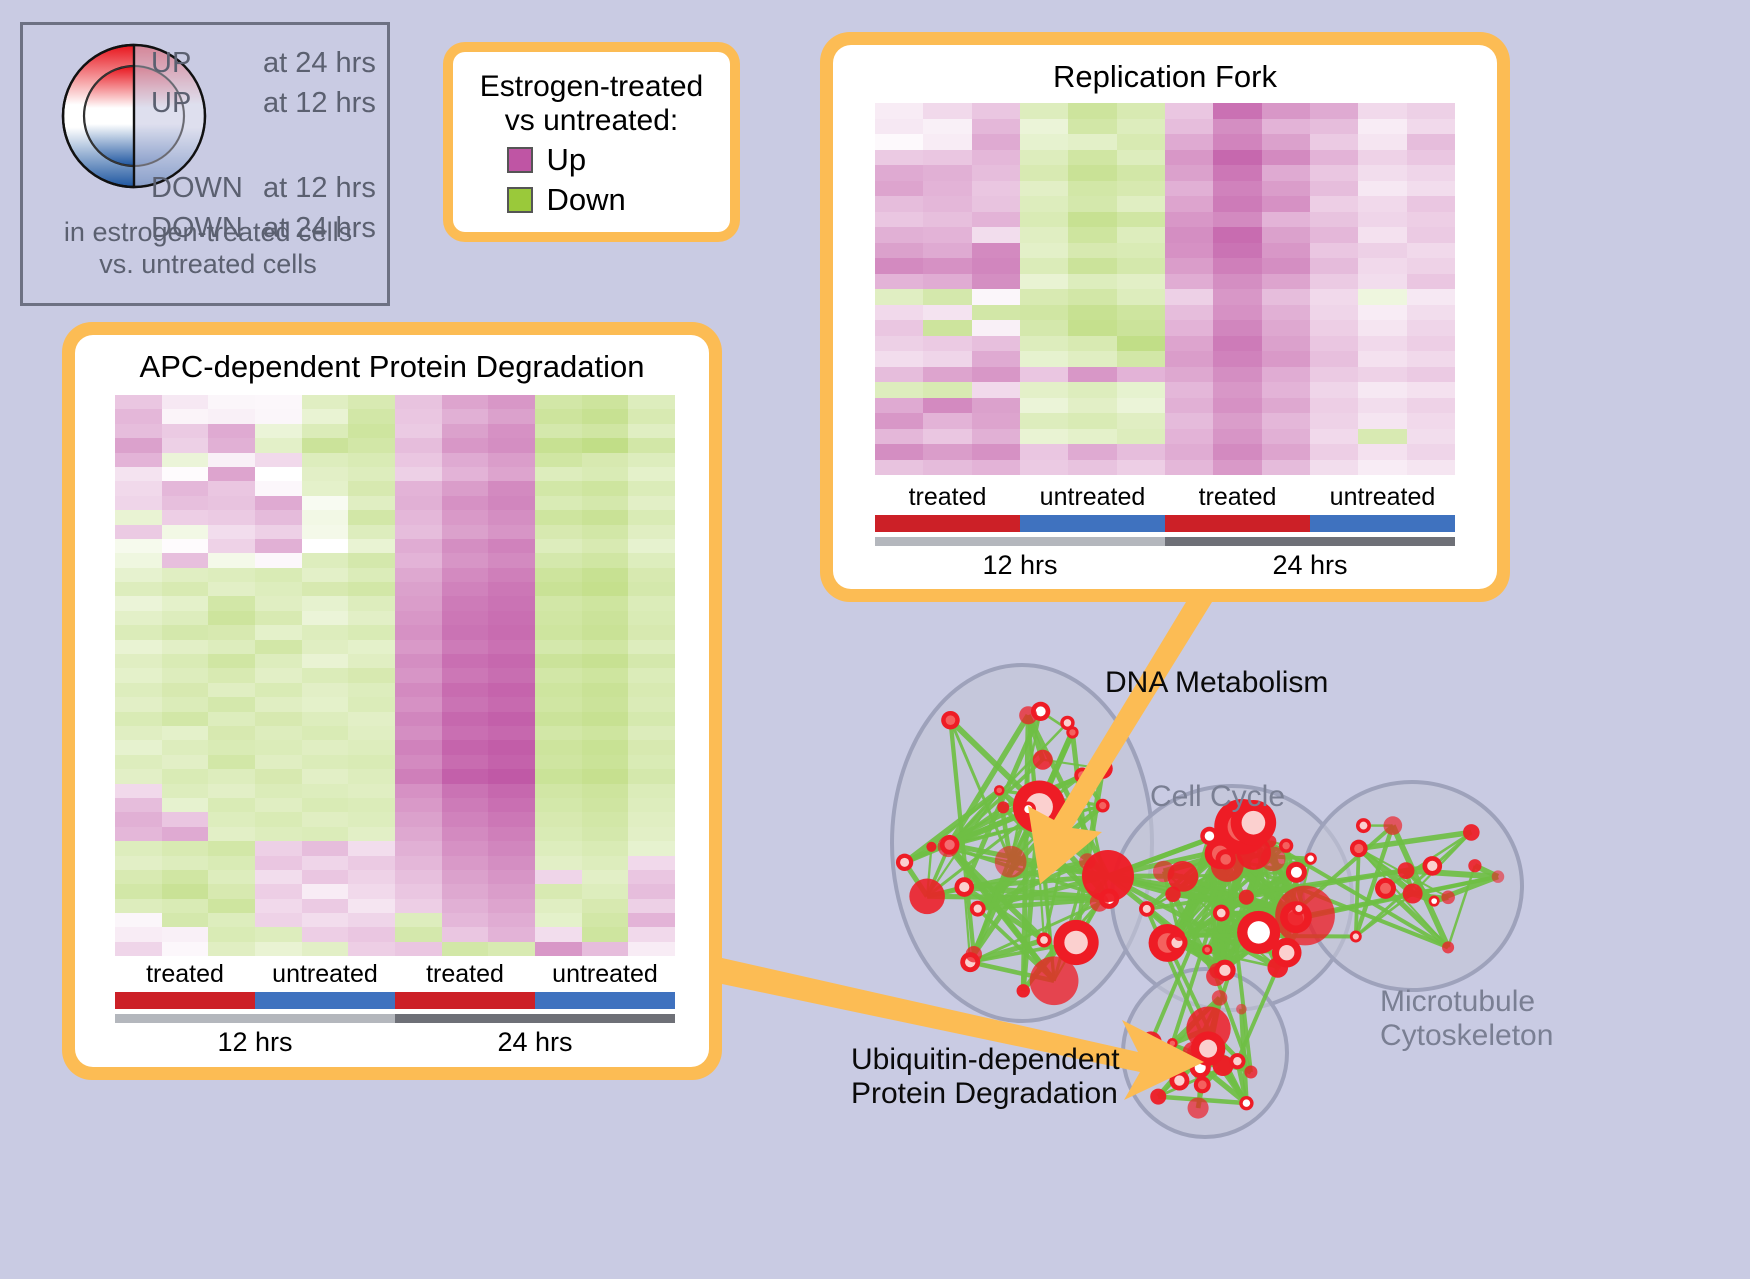 This screenshot has width=1750, height=1279. Describe the element at coordinates (995, 452) in the screenshot. I see `heatmap-cell` at that location.